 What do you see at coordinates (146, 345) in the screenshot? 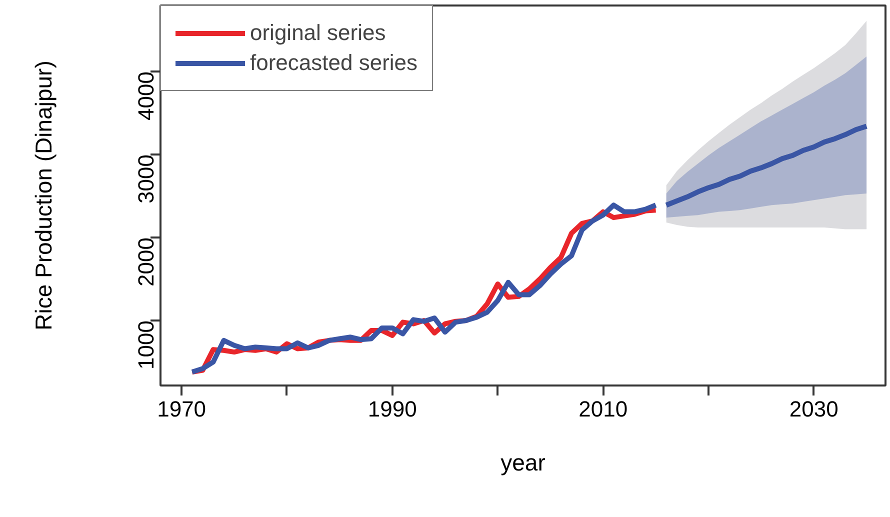
I see `y-tick-label: 1000` at bounding box center [146, 345].